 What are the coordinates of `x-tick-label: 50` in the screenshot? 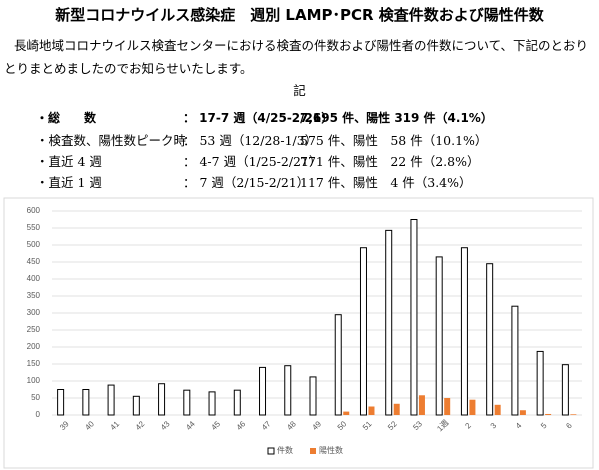 It's located at (342, 425).